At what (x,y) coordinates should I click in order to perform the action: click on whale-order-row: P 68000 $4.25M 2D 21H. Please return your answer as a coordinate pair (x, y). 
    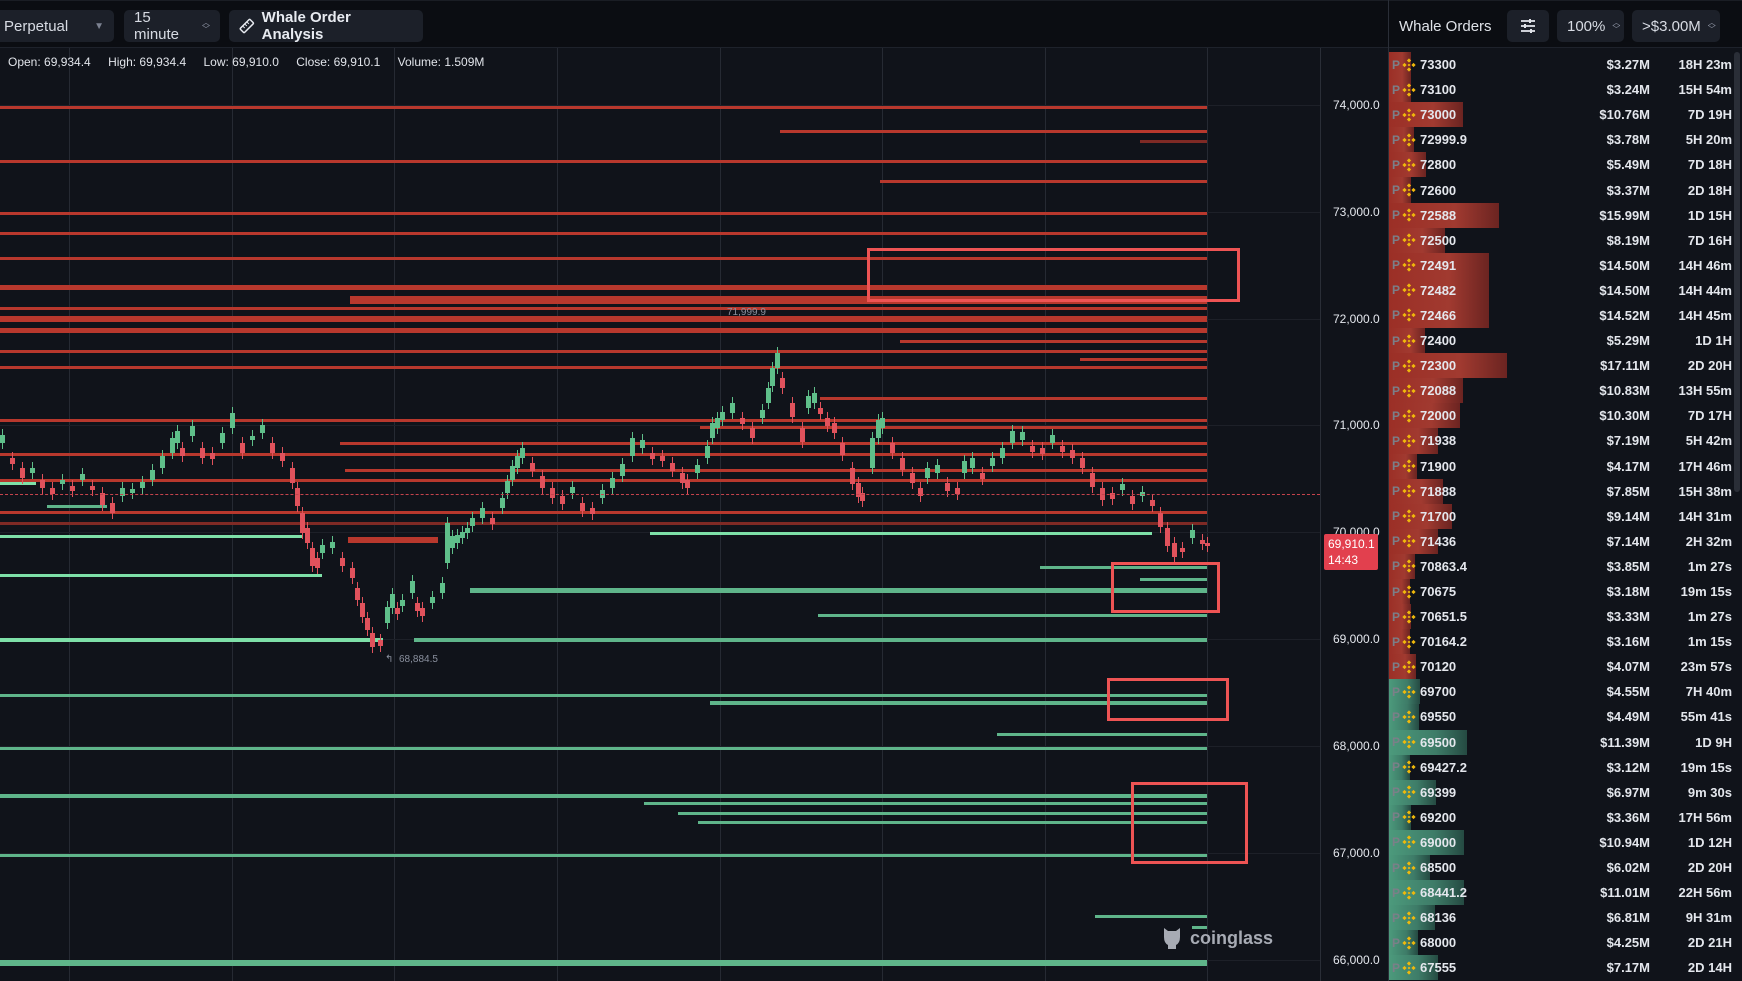
    Looking at the image, I should click on (1561, 943).